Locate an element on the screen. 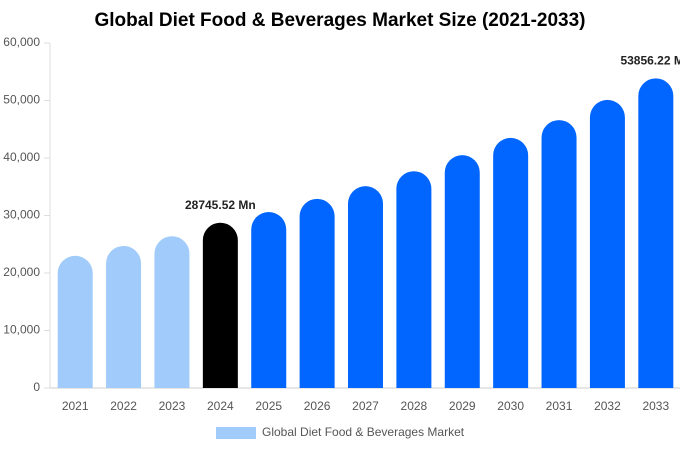  y-tick-label: 20,000 is located at coordinates (21, 272).